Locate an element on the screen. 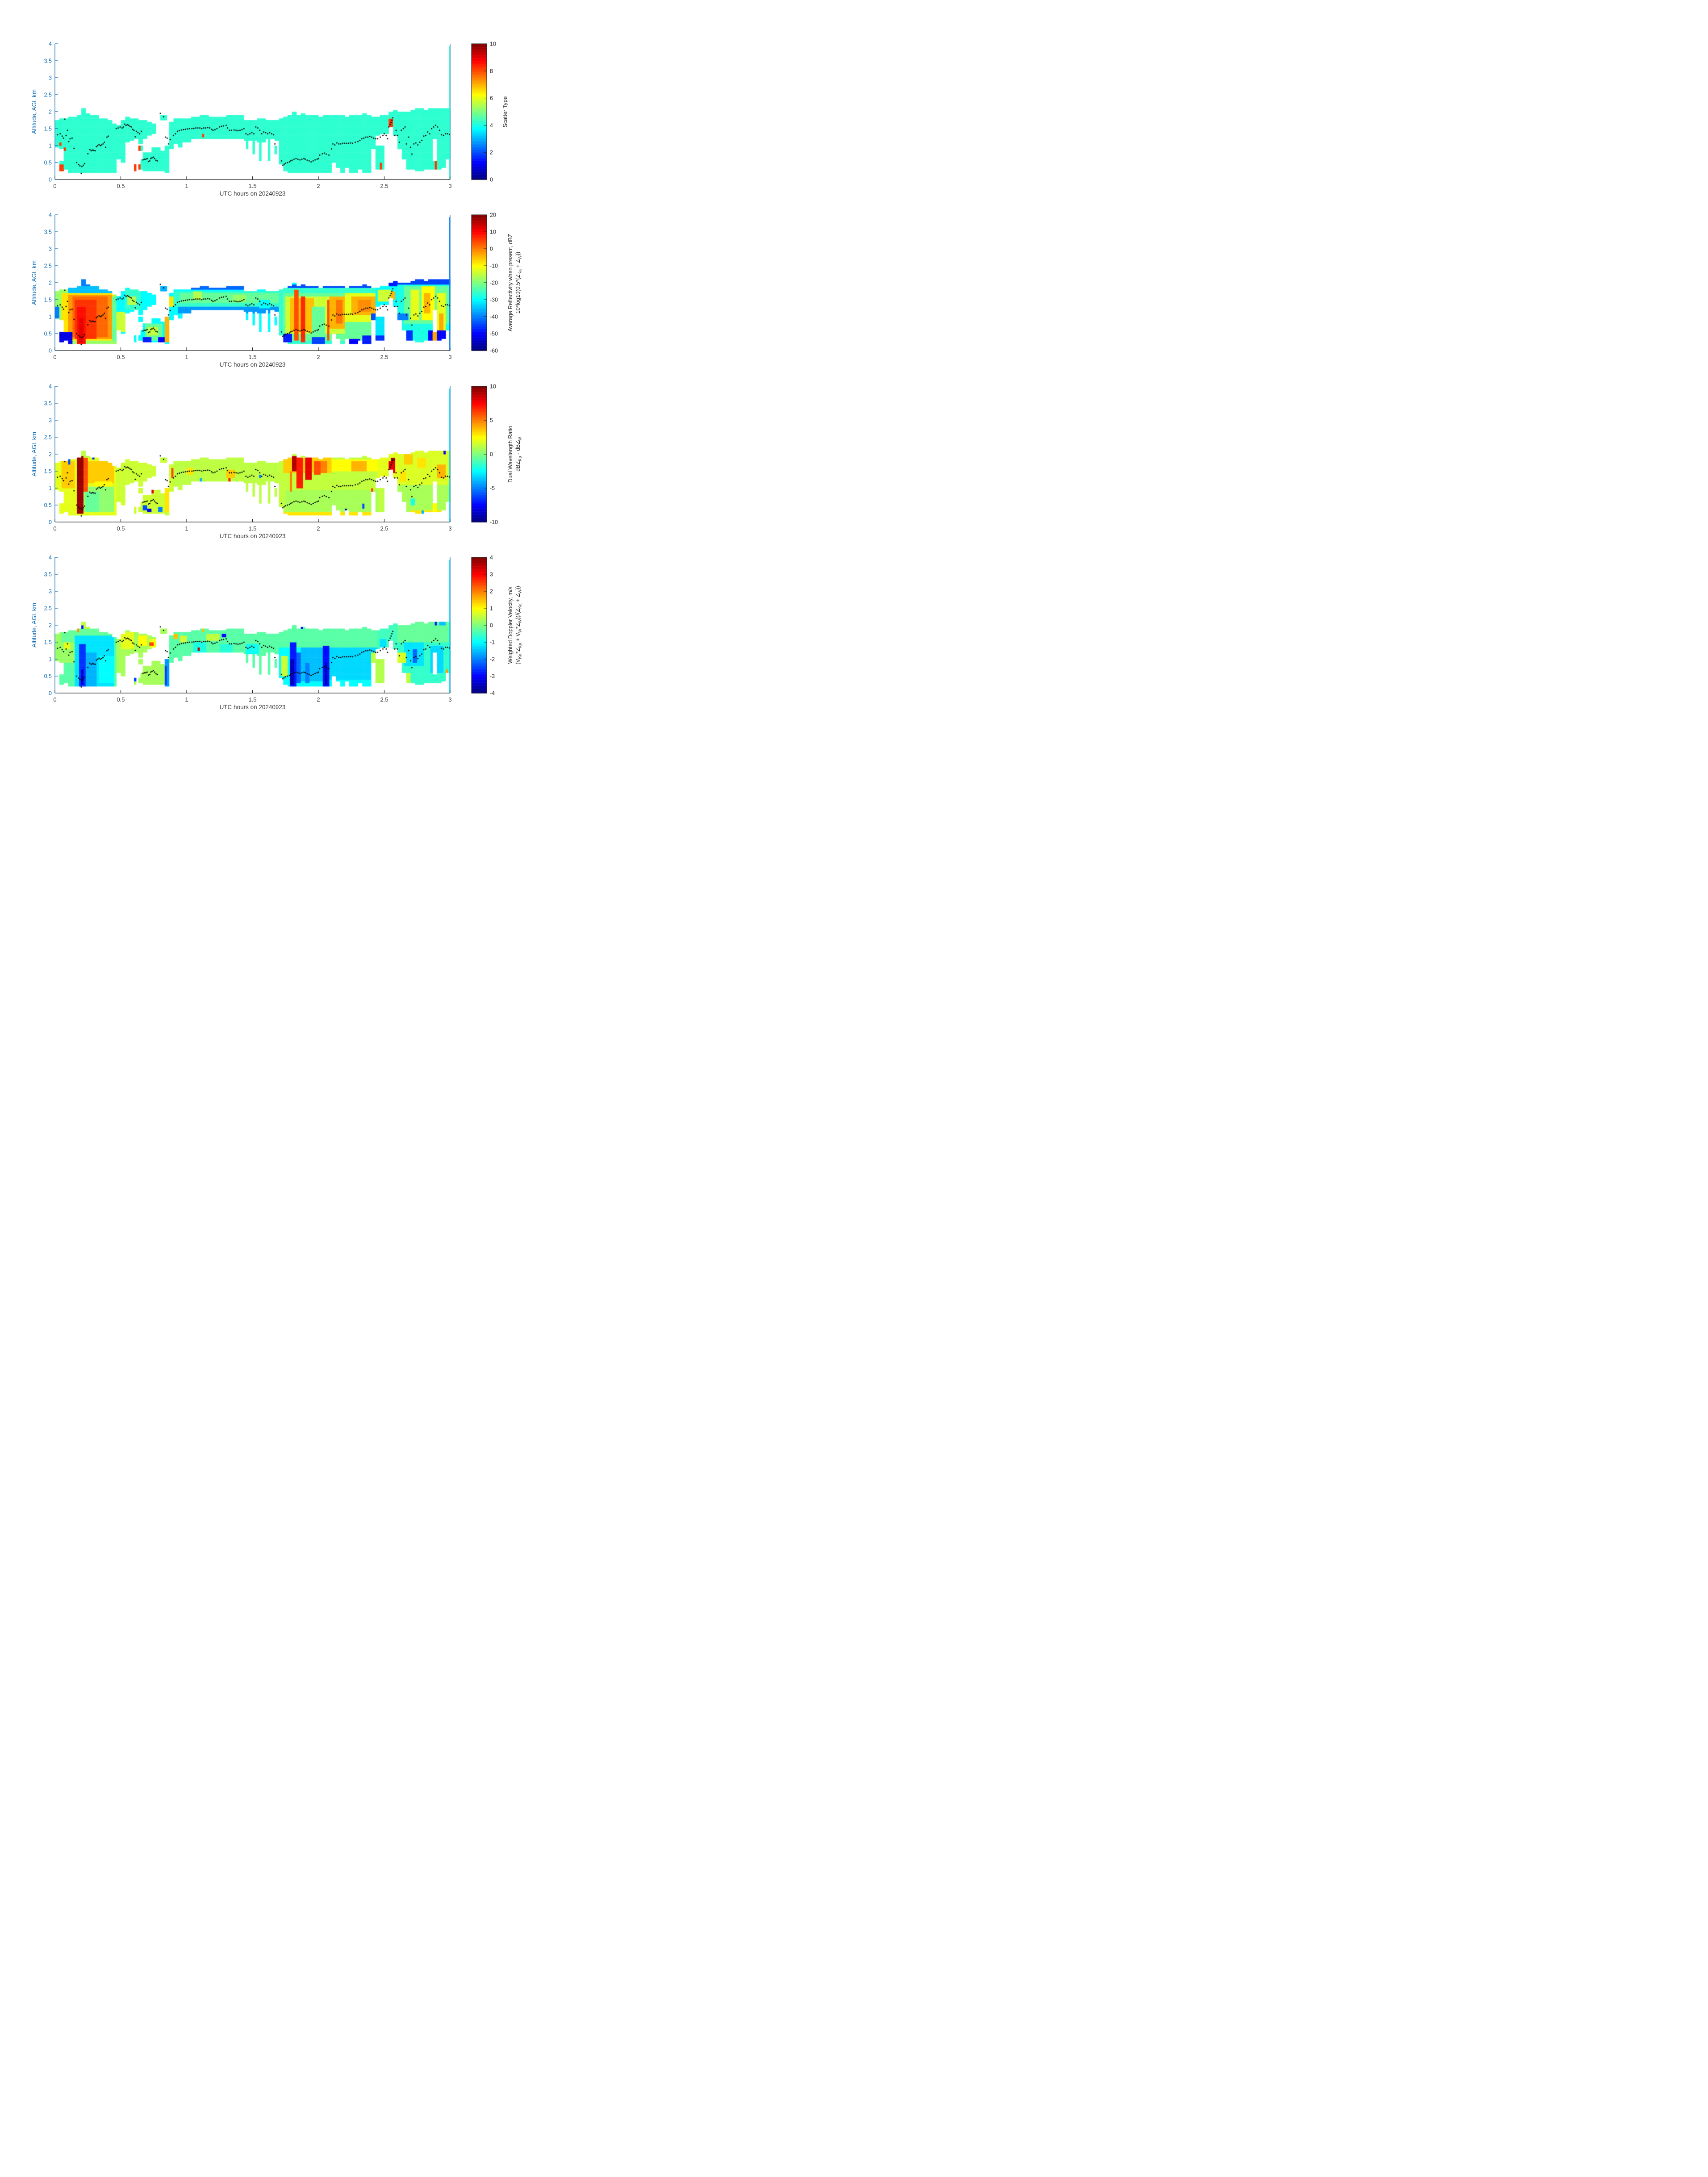 Image resolution: width=1708 pixels, height=2177 pixels. panel-4-y-tick-label: 1 is located at coordinates (50, 659).